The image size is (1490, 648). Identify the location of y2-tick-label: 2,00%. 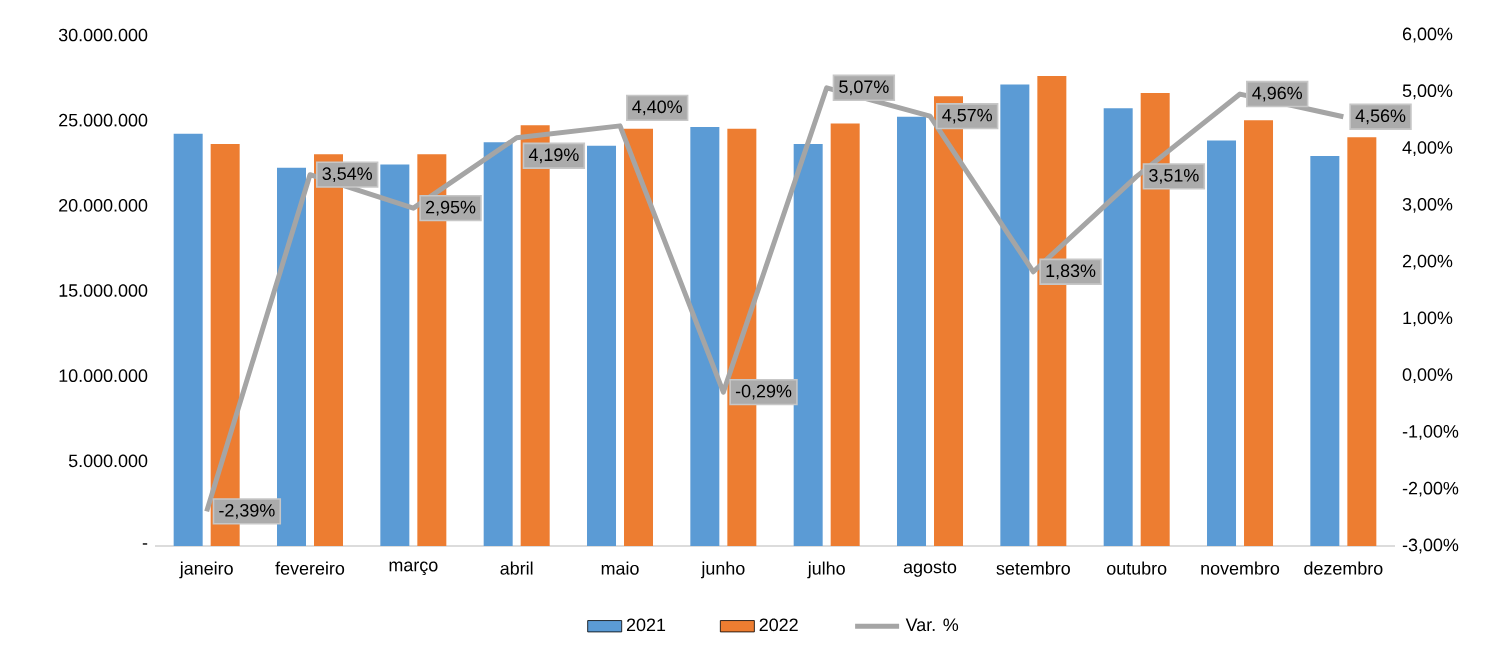
(1427, 262).